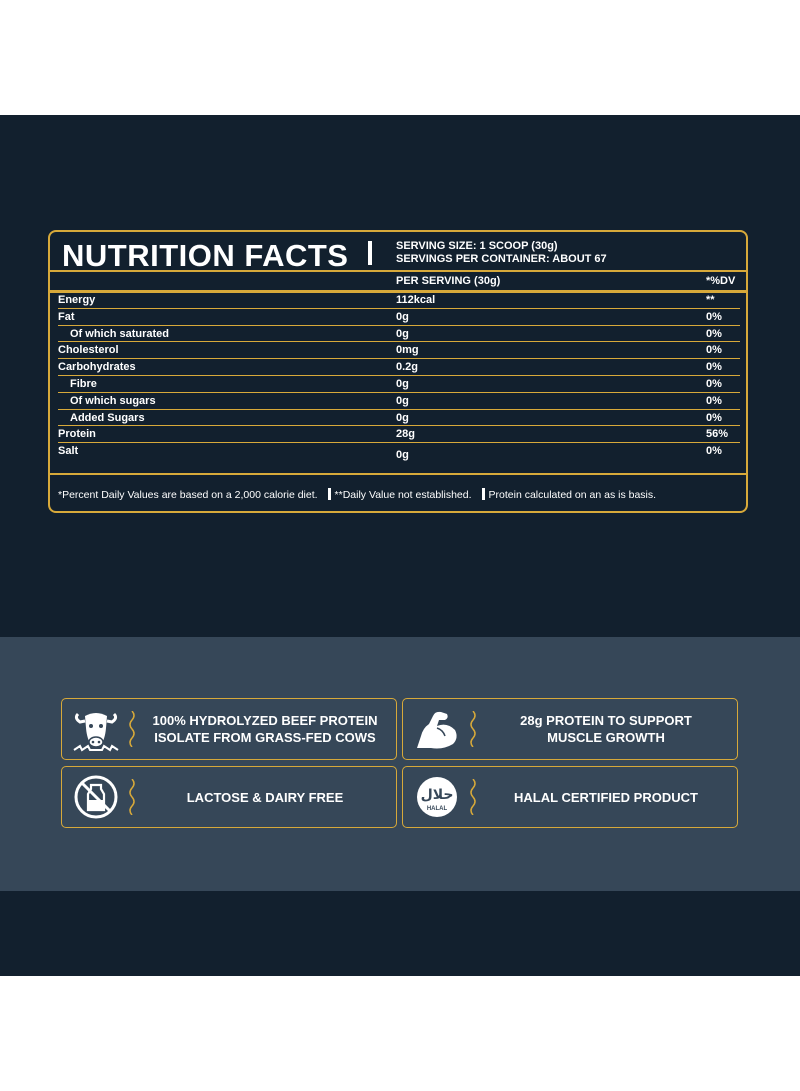 The height and width of the screenshot is (1091, 800). Describe the element at coordinates (606, 737) in the screenshot. I see `feature-line-2: MUSCLE GROWTH` at that location.